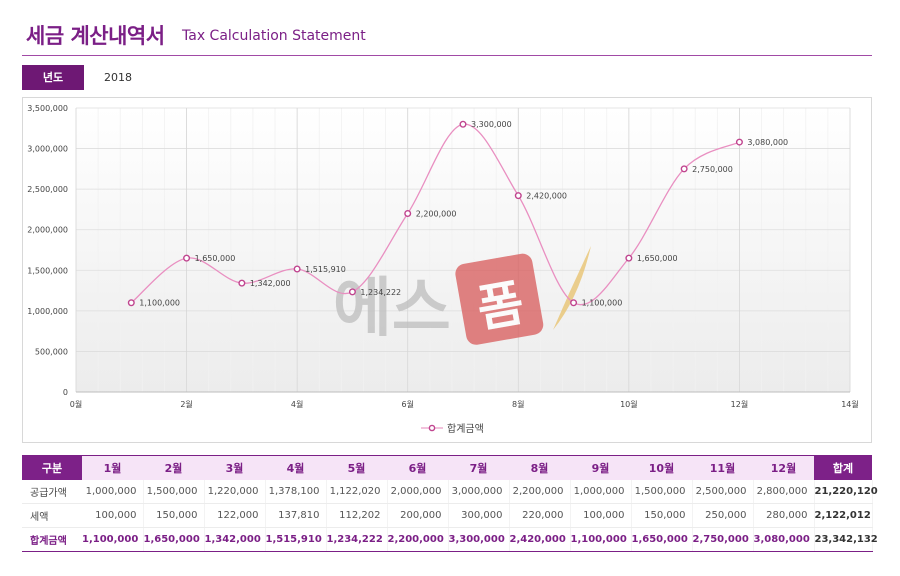 The width and height of the screenshot is (900, 576). I want to click on data-label: 2,200,000, so click(436, 213).